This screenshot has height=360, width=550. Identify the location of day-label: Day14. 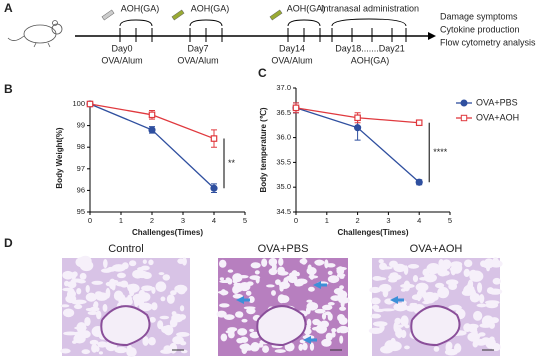
(292, 48).